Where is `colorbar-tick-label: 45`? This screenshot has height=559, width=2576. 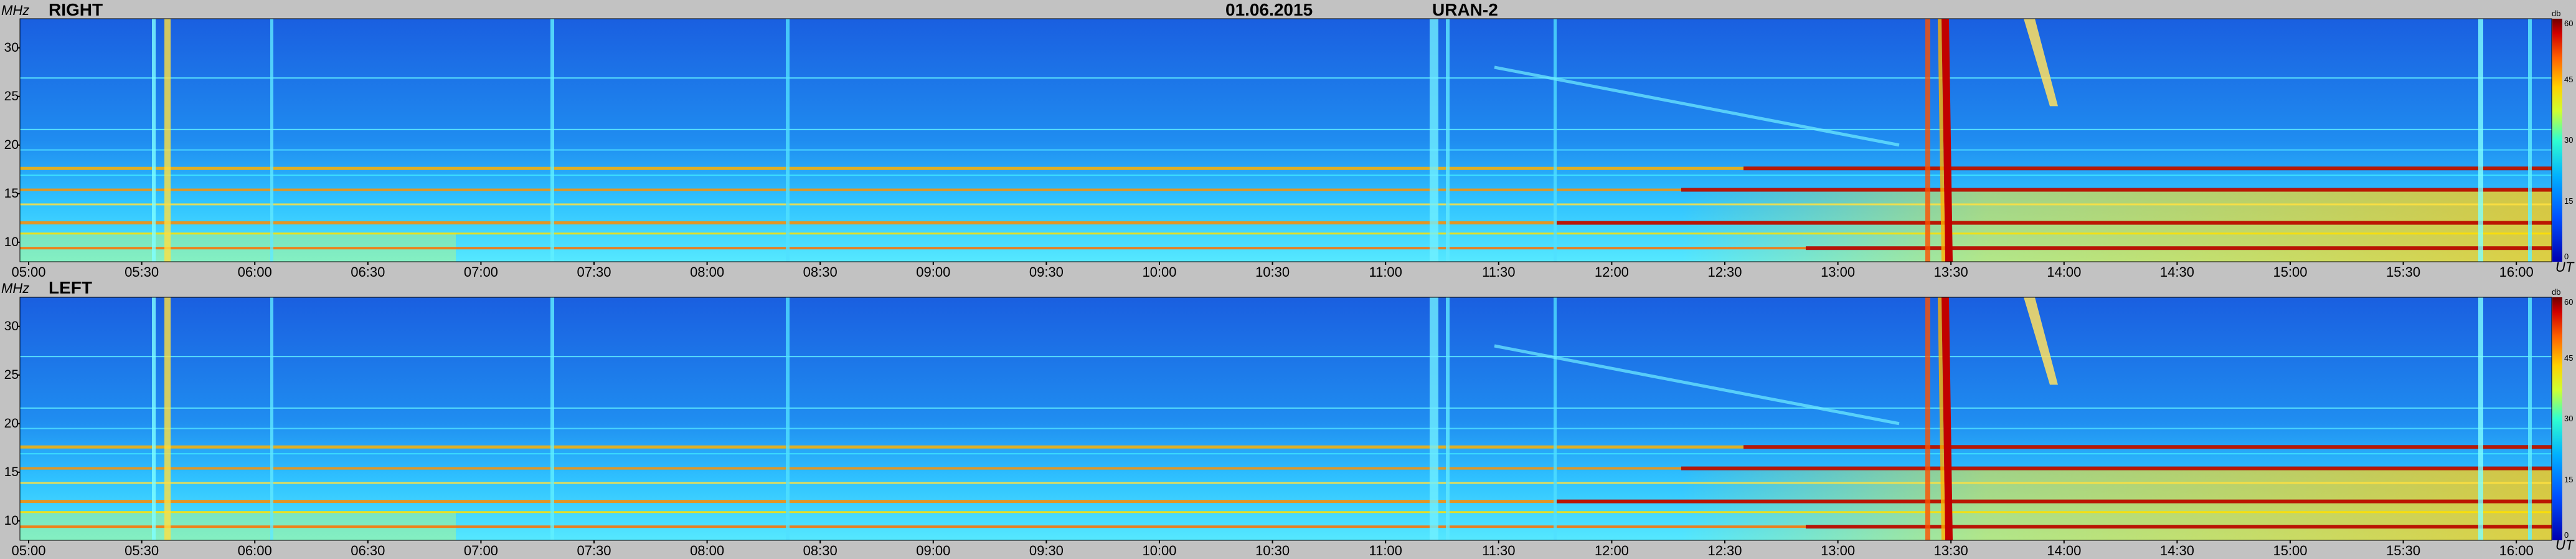 colorbar-tick-label: 45 is located at coordinates (2569, 358).